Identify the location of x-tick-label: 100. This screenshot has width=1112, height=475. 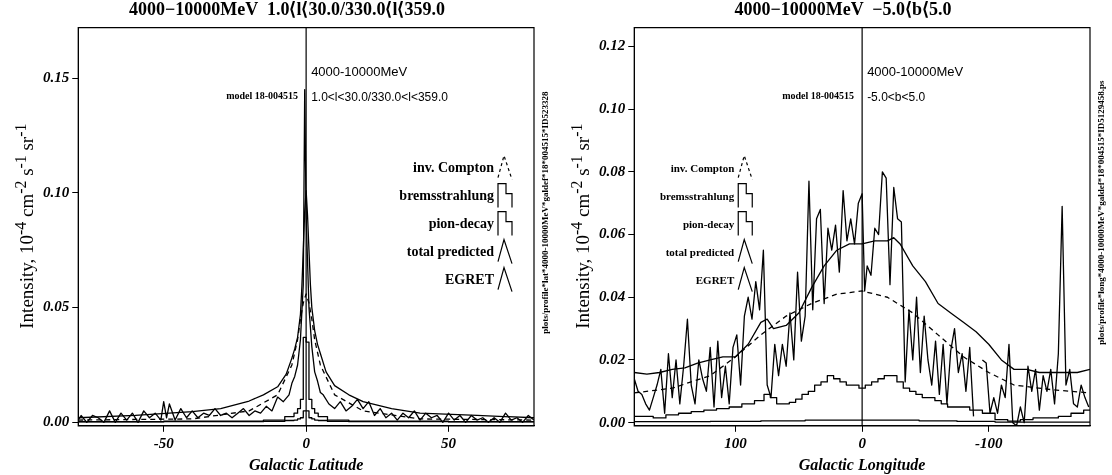
(736, 442).